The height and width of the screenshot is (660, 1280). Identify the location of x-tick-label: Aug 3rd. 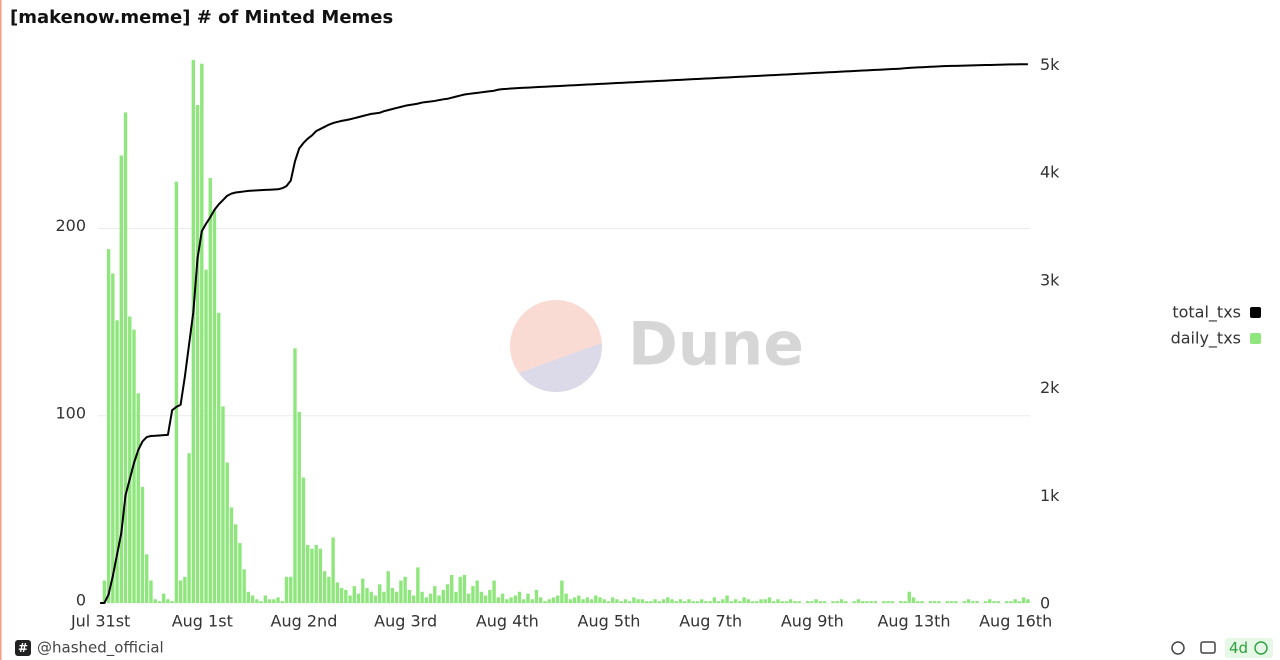
(405, 621).